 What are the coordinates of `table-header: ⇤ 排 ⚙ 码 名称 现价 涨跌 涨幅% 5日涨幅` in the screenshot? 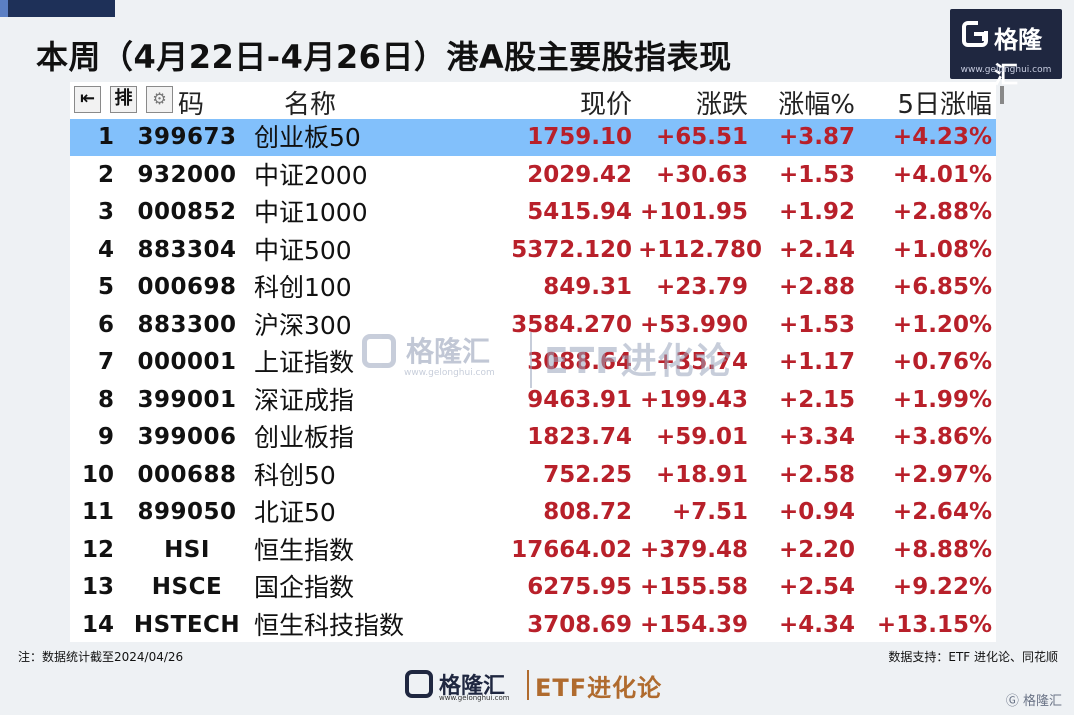 It's located at (533, 101).